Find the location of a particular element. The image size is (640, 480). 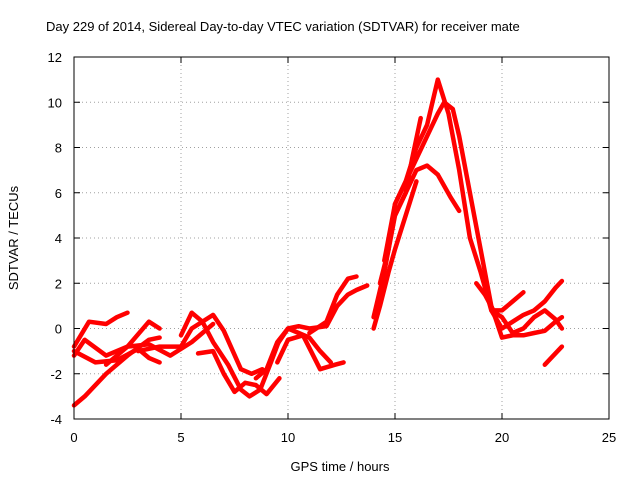

y-tick-label: 2 is located at coordinates (58, 283).